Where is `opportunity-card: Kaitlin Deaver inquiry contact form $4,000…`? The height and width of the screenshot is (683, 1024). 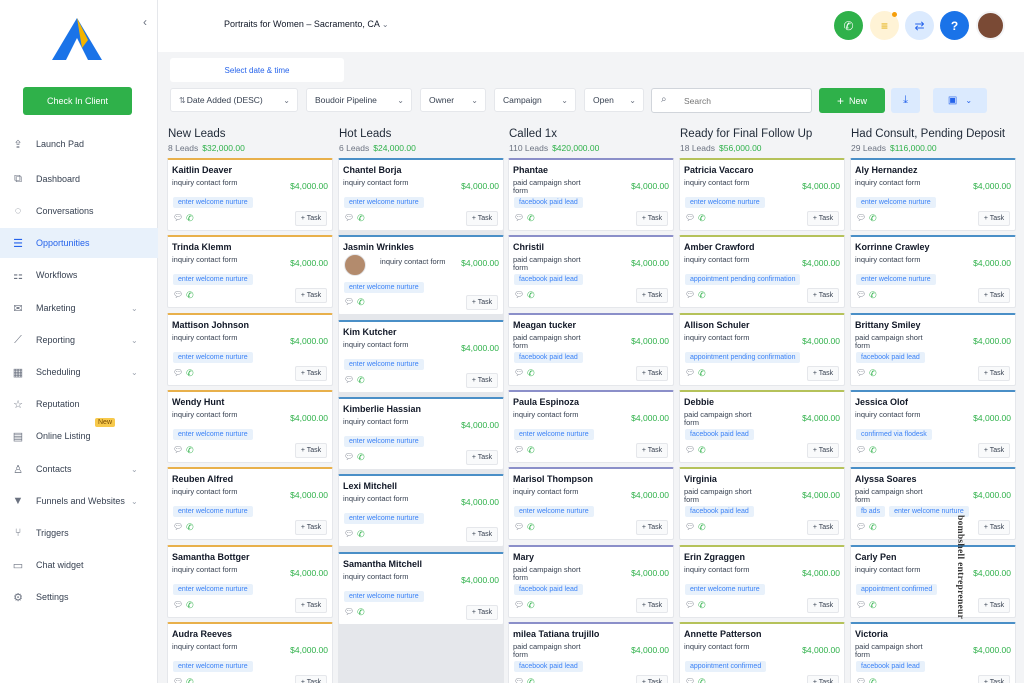 opportunity-card: Kaitlin Deaver inquiry contact form $4,000… is located at coordinates (250, 194).